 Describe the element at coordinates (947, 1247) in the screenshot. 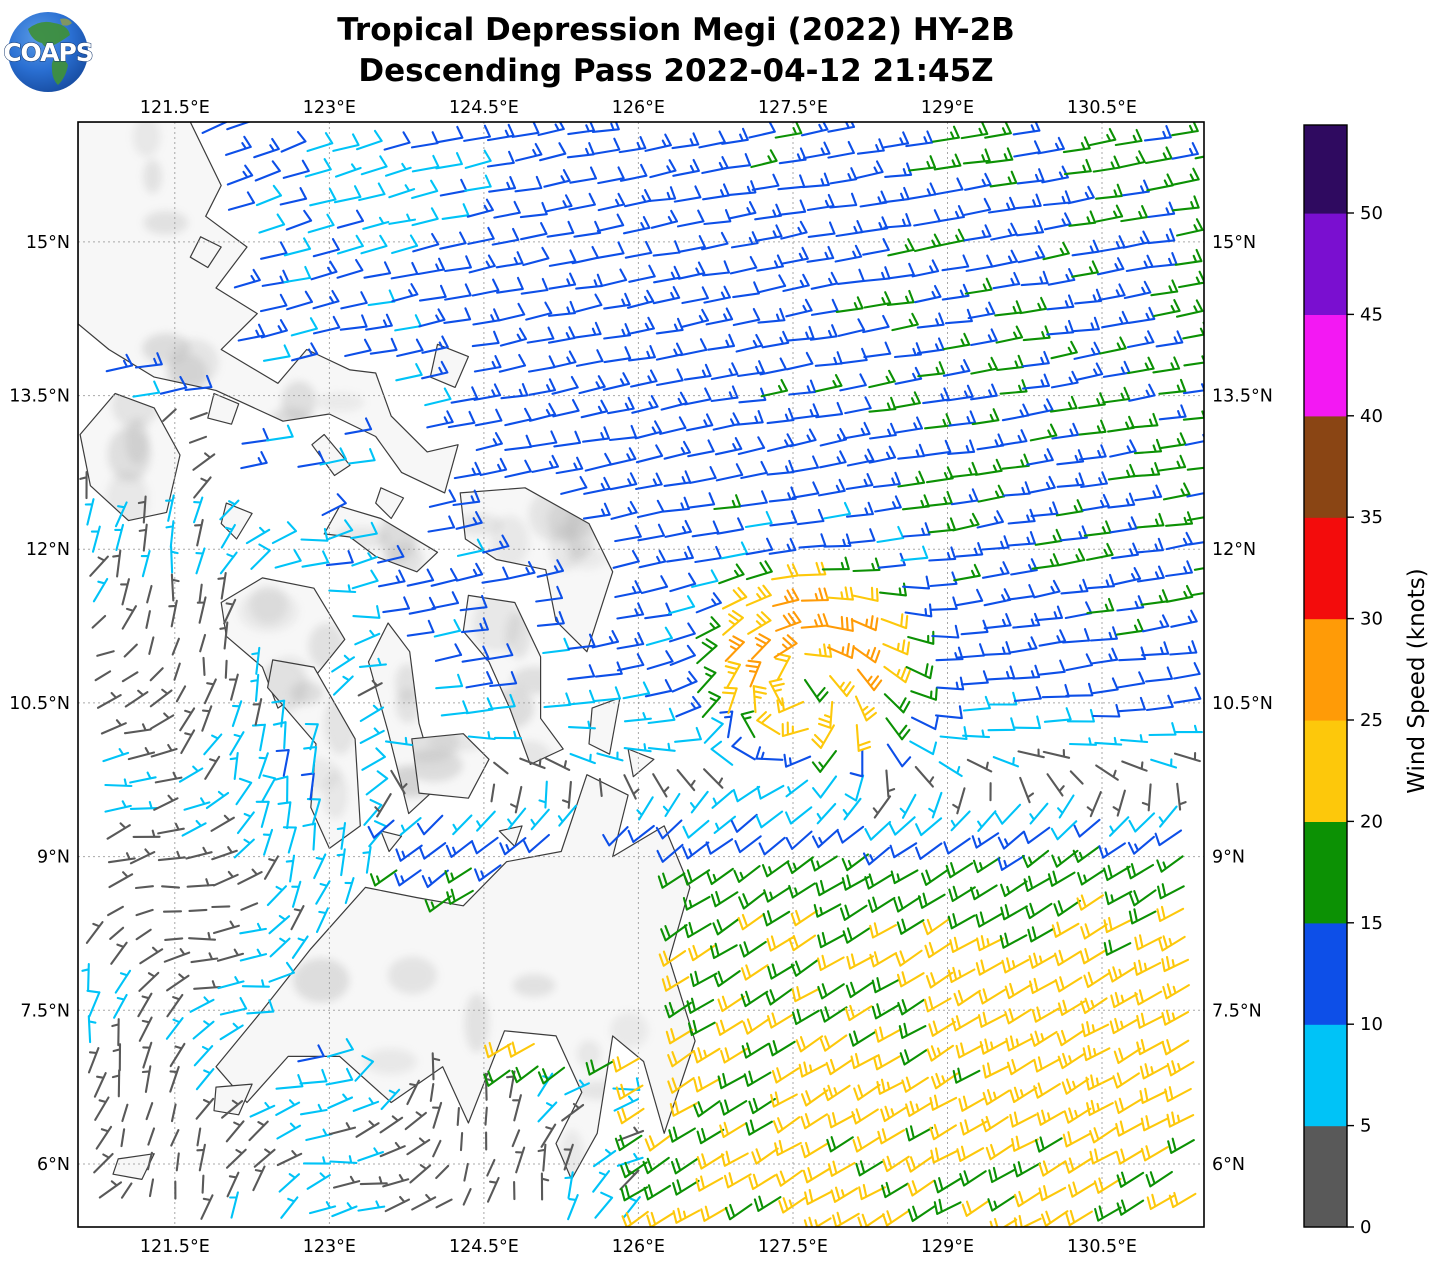

I see `xtick-bottom: 129°E` at that location.